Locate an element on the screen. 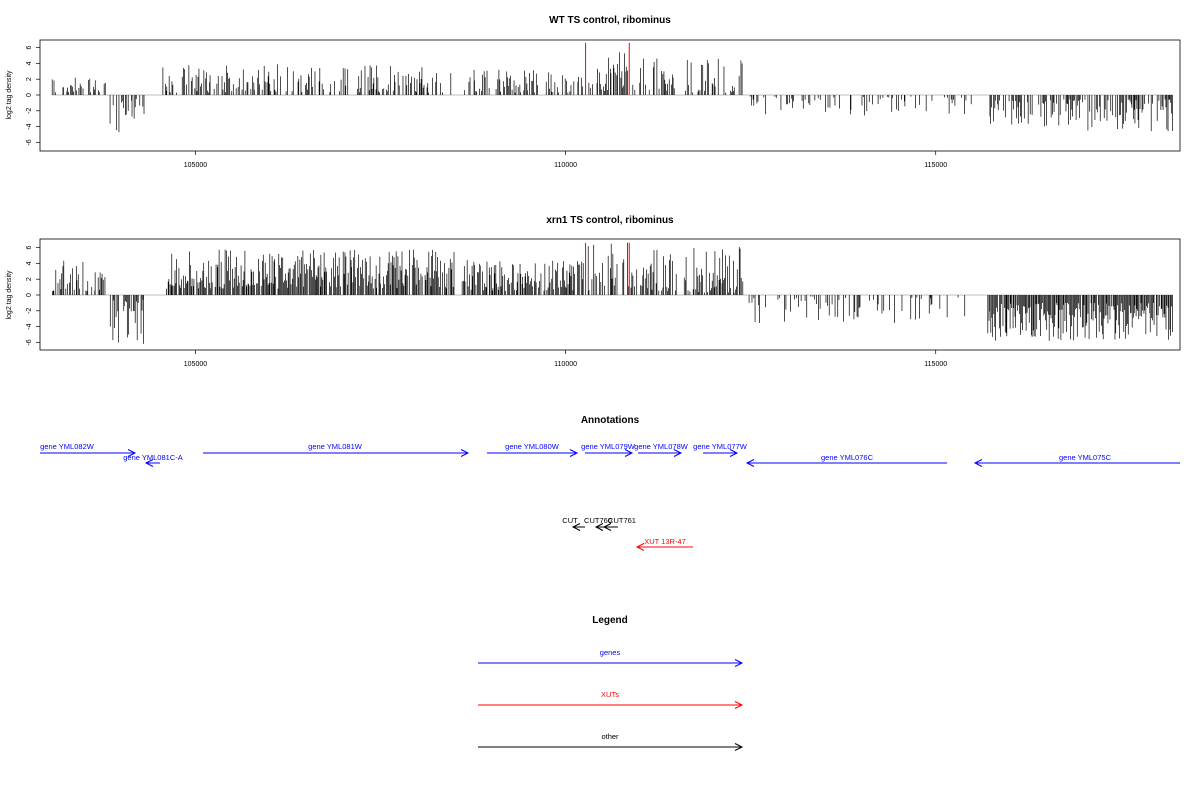 This screenshot has width=1200, height=800. legend-items: genes XUTs other is located at coordinates (611, 699).